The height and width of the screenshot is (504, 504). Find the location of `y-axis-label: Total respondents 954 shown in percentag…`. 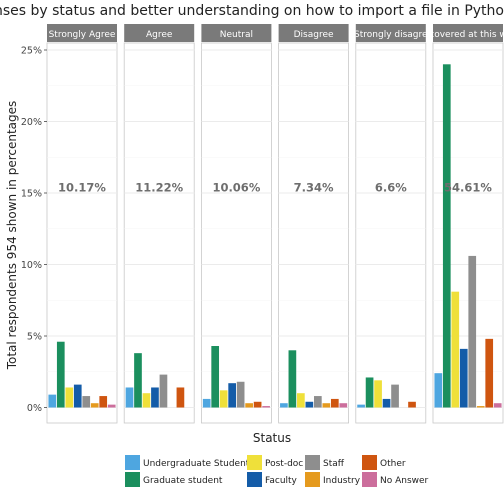

y-axis-label: Total respondents 954 shown in percentag… is located at coordinates (12, 236).